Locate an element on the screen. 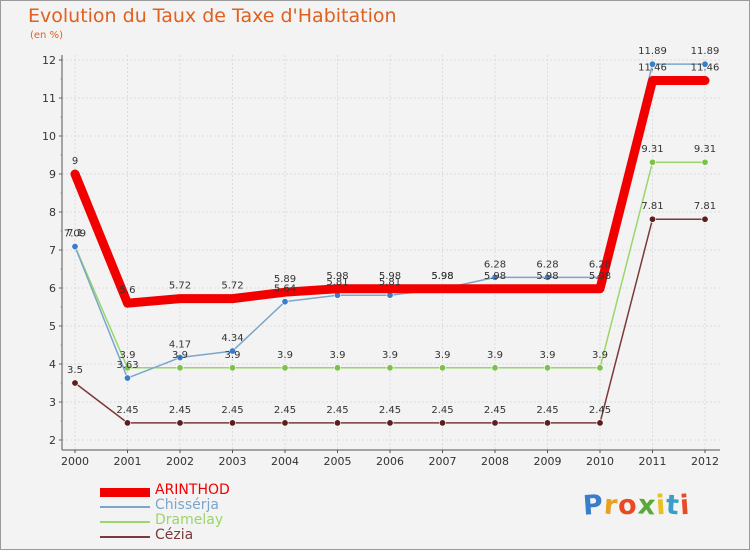  series-0-data-label: 5.89 is located at coordinates (285, 279).